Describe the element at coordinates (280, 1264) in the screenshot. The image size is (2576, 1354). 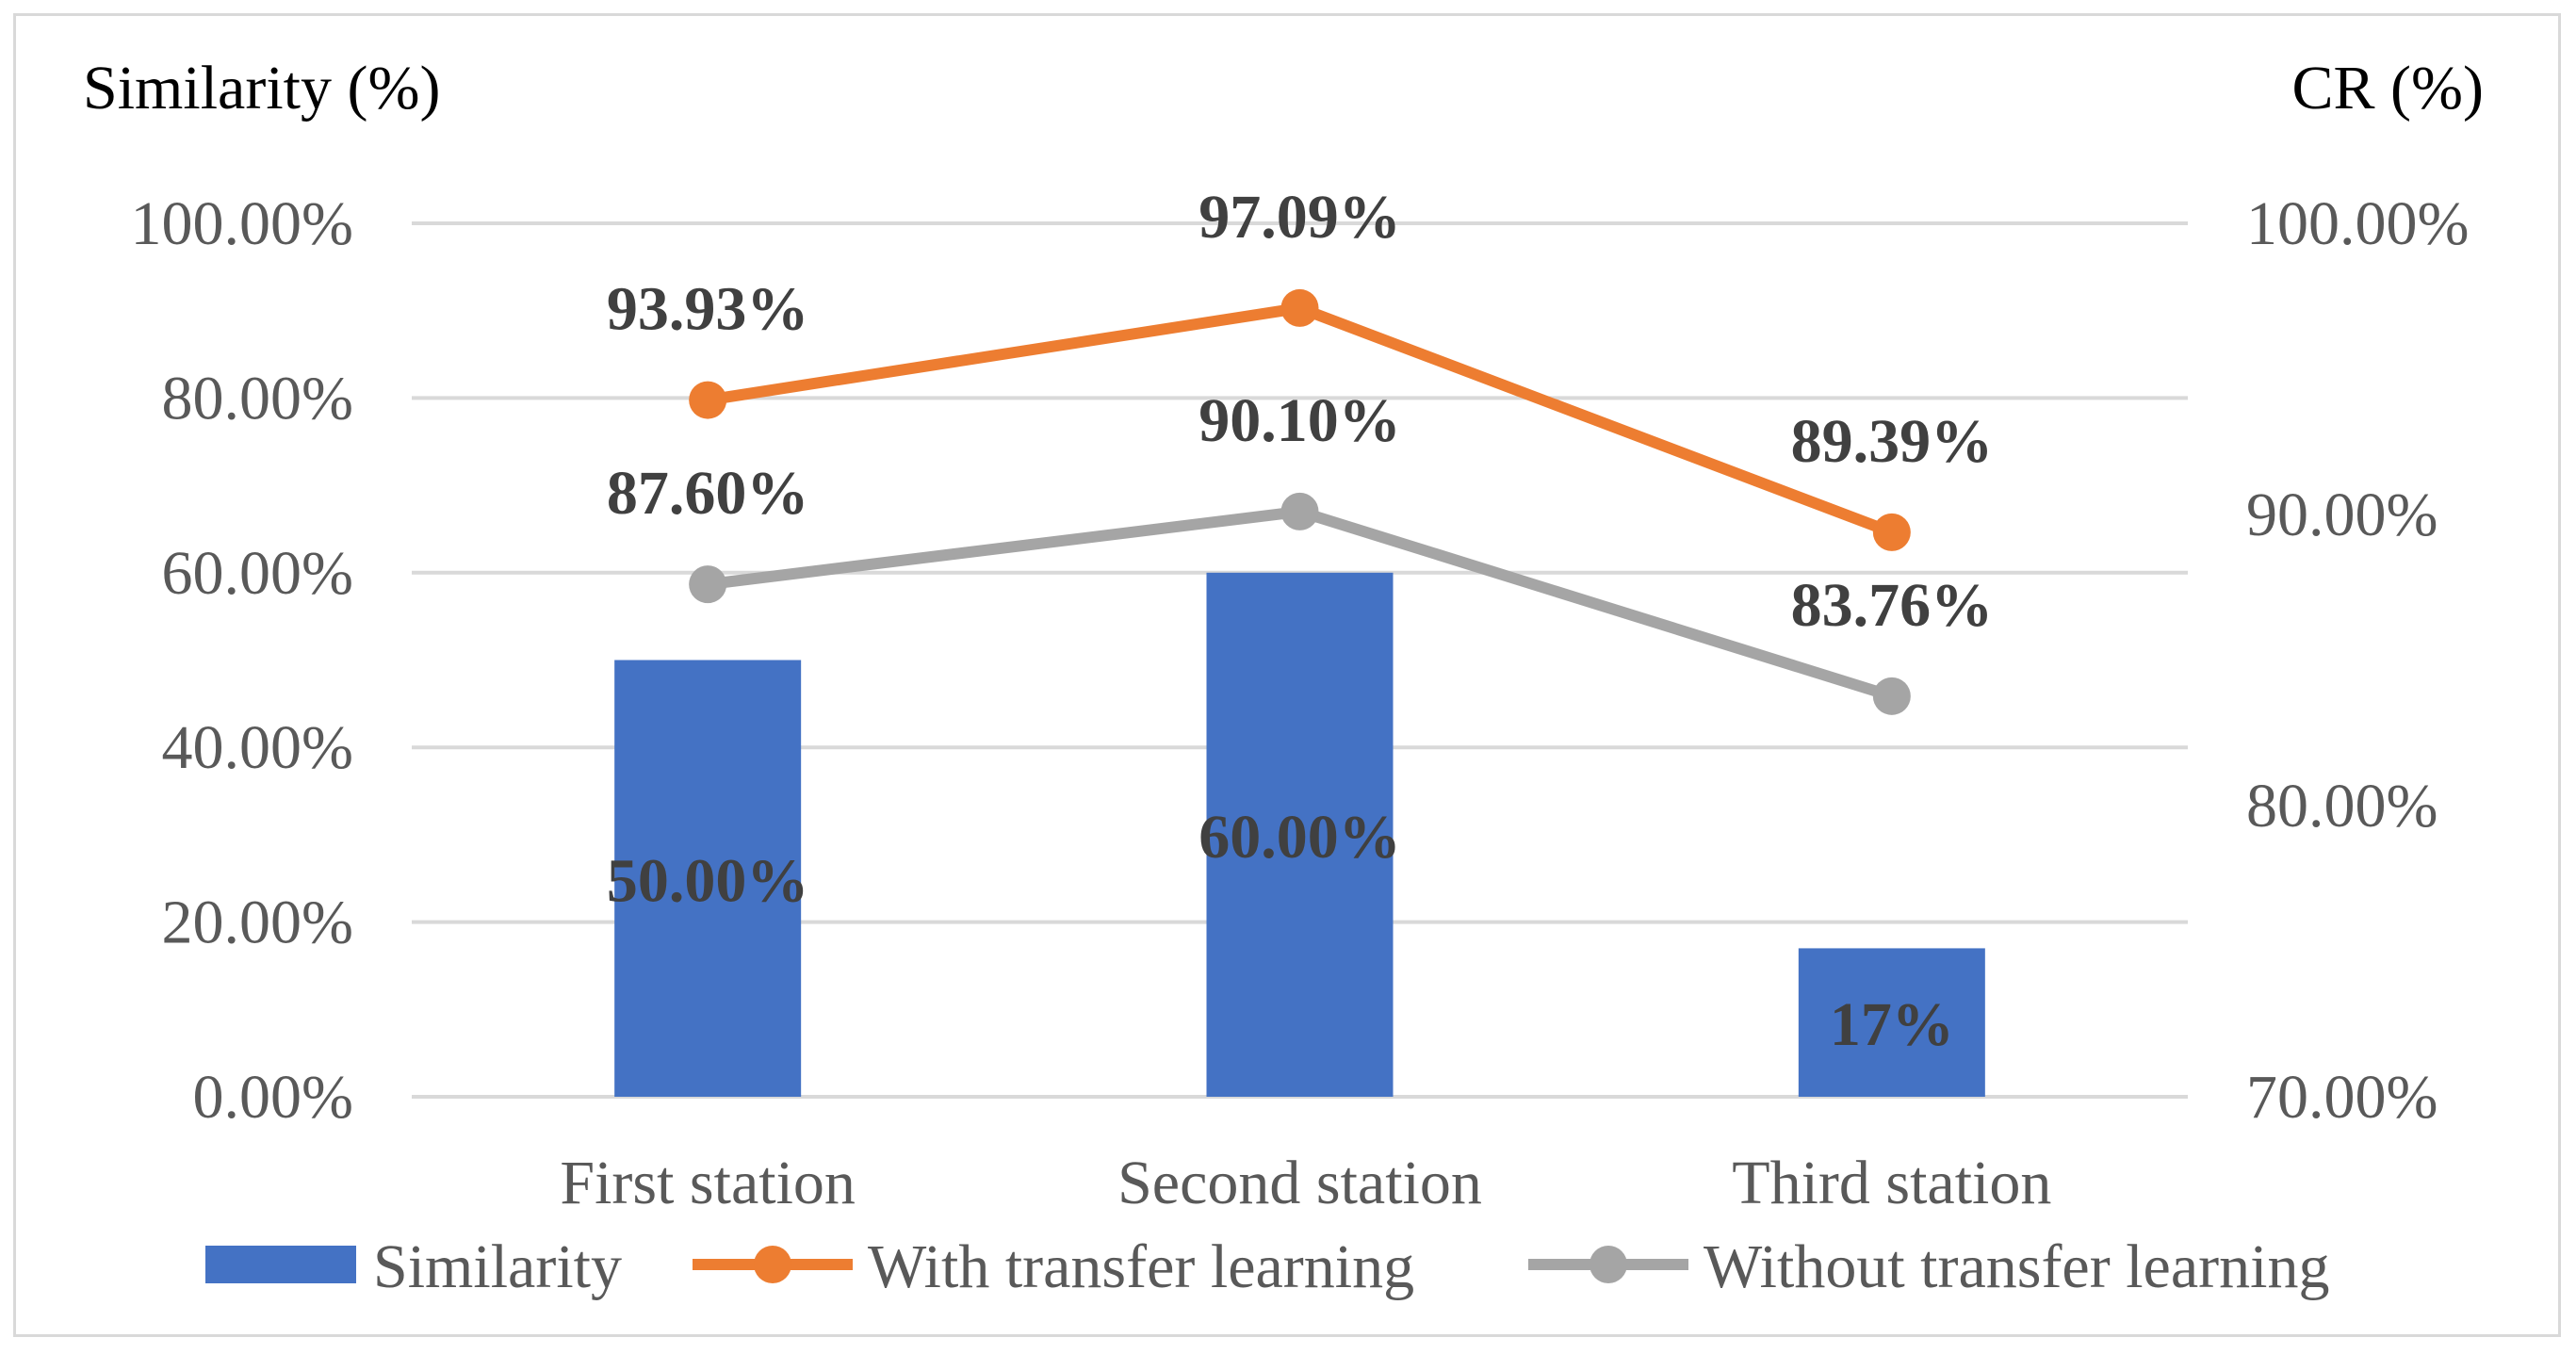
I see `legend-swatch-similarity` at that location.